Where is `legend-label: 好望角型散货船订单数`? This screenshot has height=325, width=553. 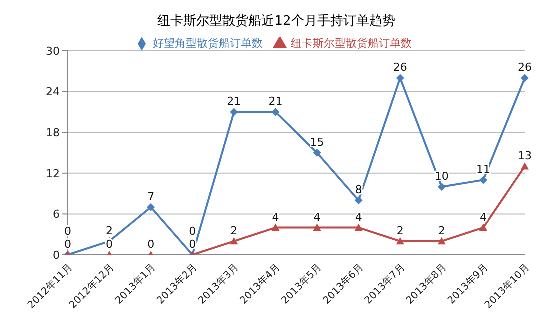
legend-label: 好望角型散货船订单数 is located at coordinates (208, 43).